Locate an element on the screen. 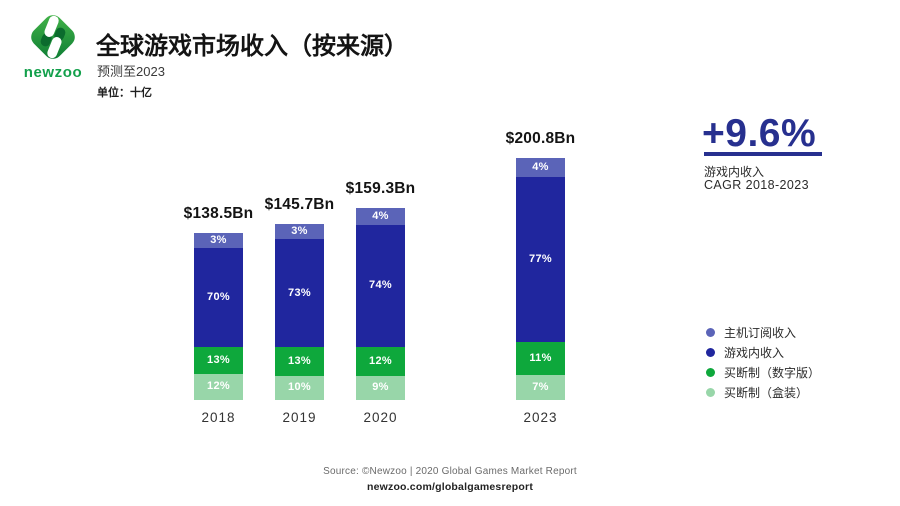 This screenshot has width=900, height=506. category-label-2023: 2023 is located at coordinates (540, 417).